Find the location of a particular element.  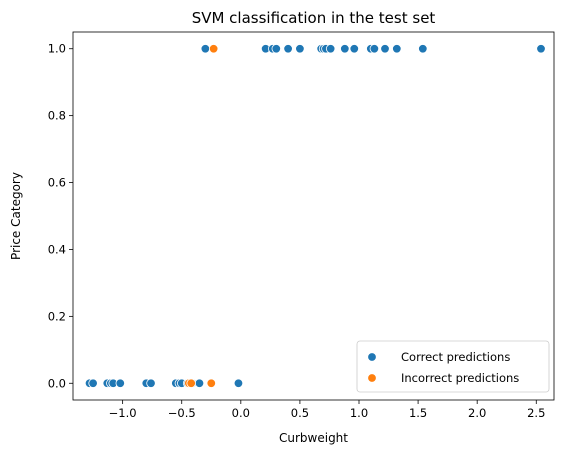

y-tick-label: 0.4 is located at coordinates (57, 249).